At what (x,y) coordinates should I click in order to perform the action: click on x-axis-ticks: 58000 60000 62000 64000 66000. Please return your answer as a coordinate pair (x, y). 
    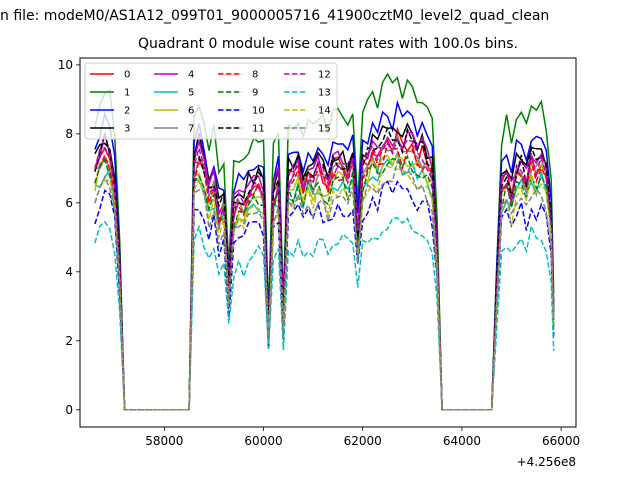
    Looking at the image, I should click on (362, 437).